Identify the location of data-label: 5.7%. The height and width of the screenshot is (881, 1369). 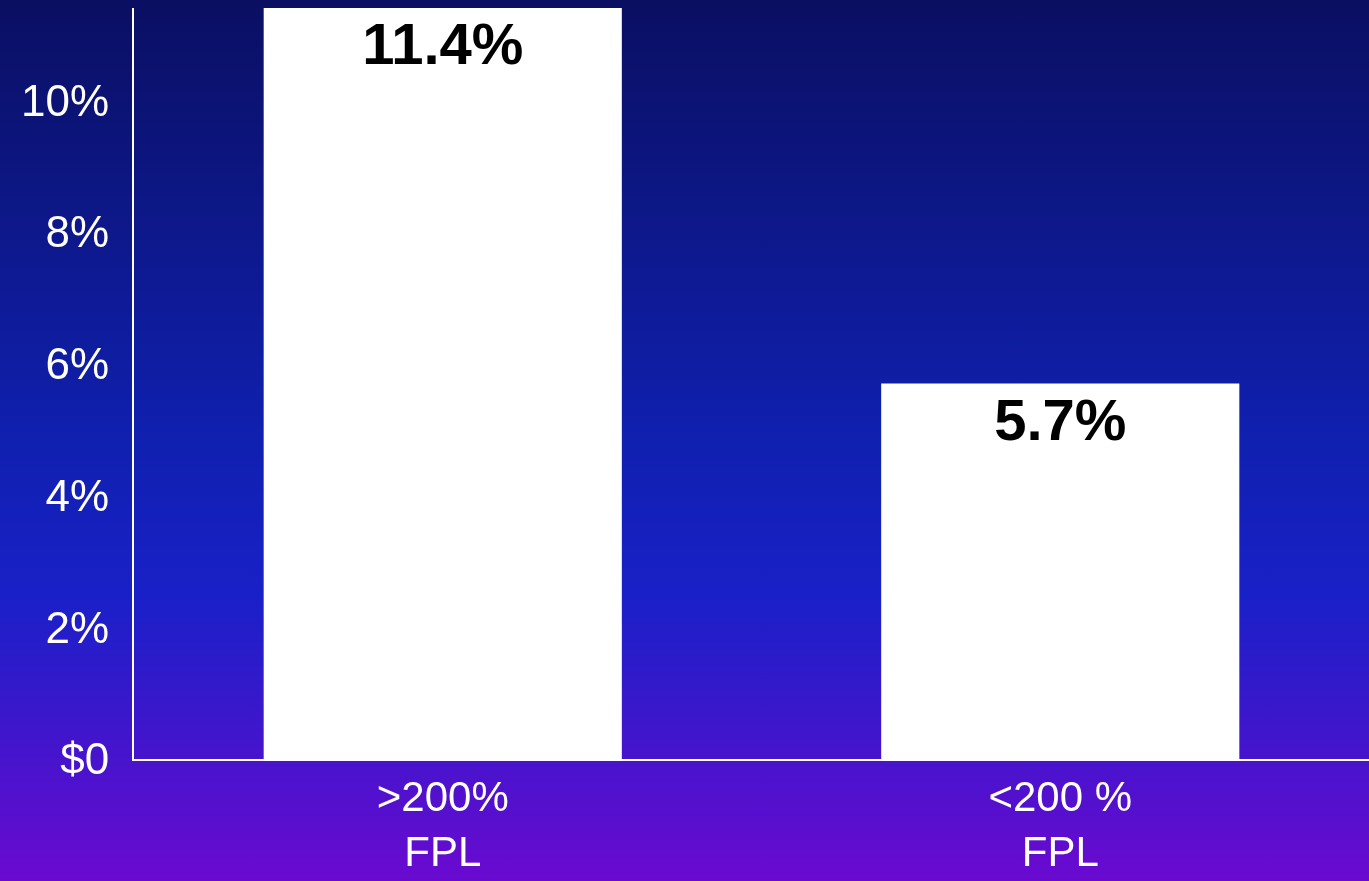
(1060, 419).